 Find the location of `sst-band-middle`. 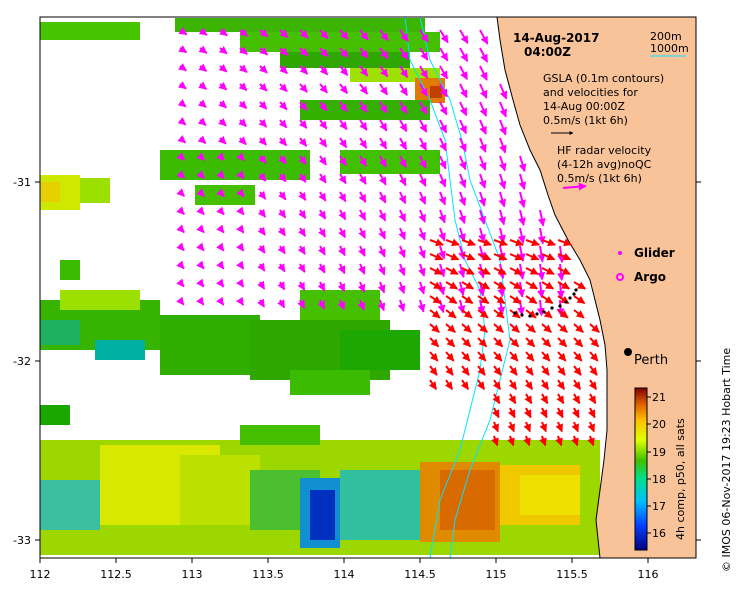

sst-band-middle is located at coordinates (230, 335).